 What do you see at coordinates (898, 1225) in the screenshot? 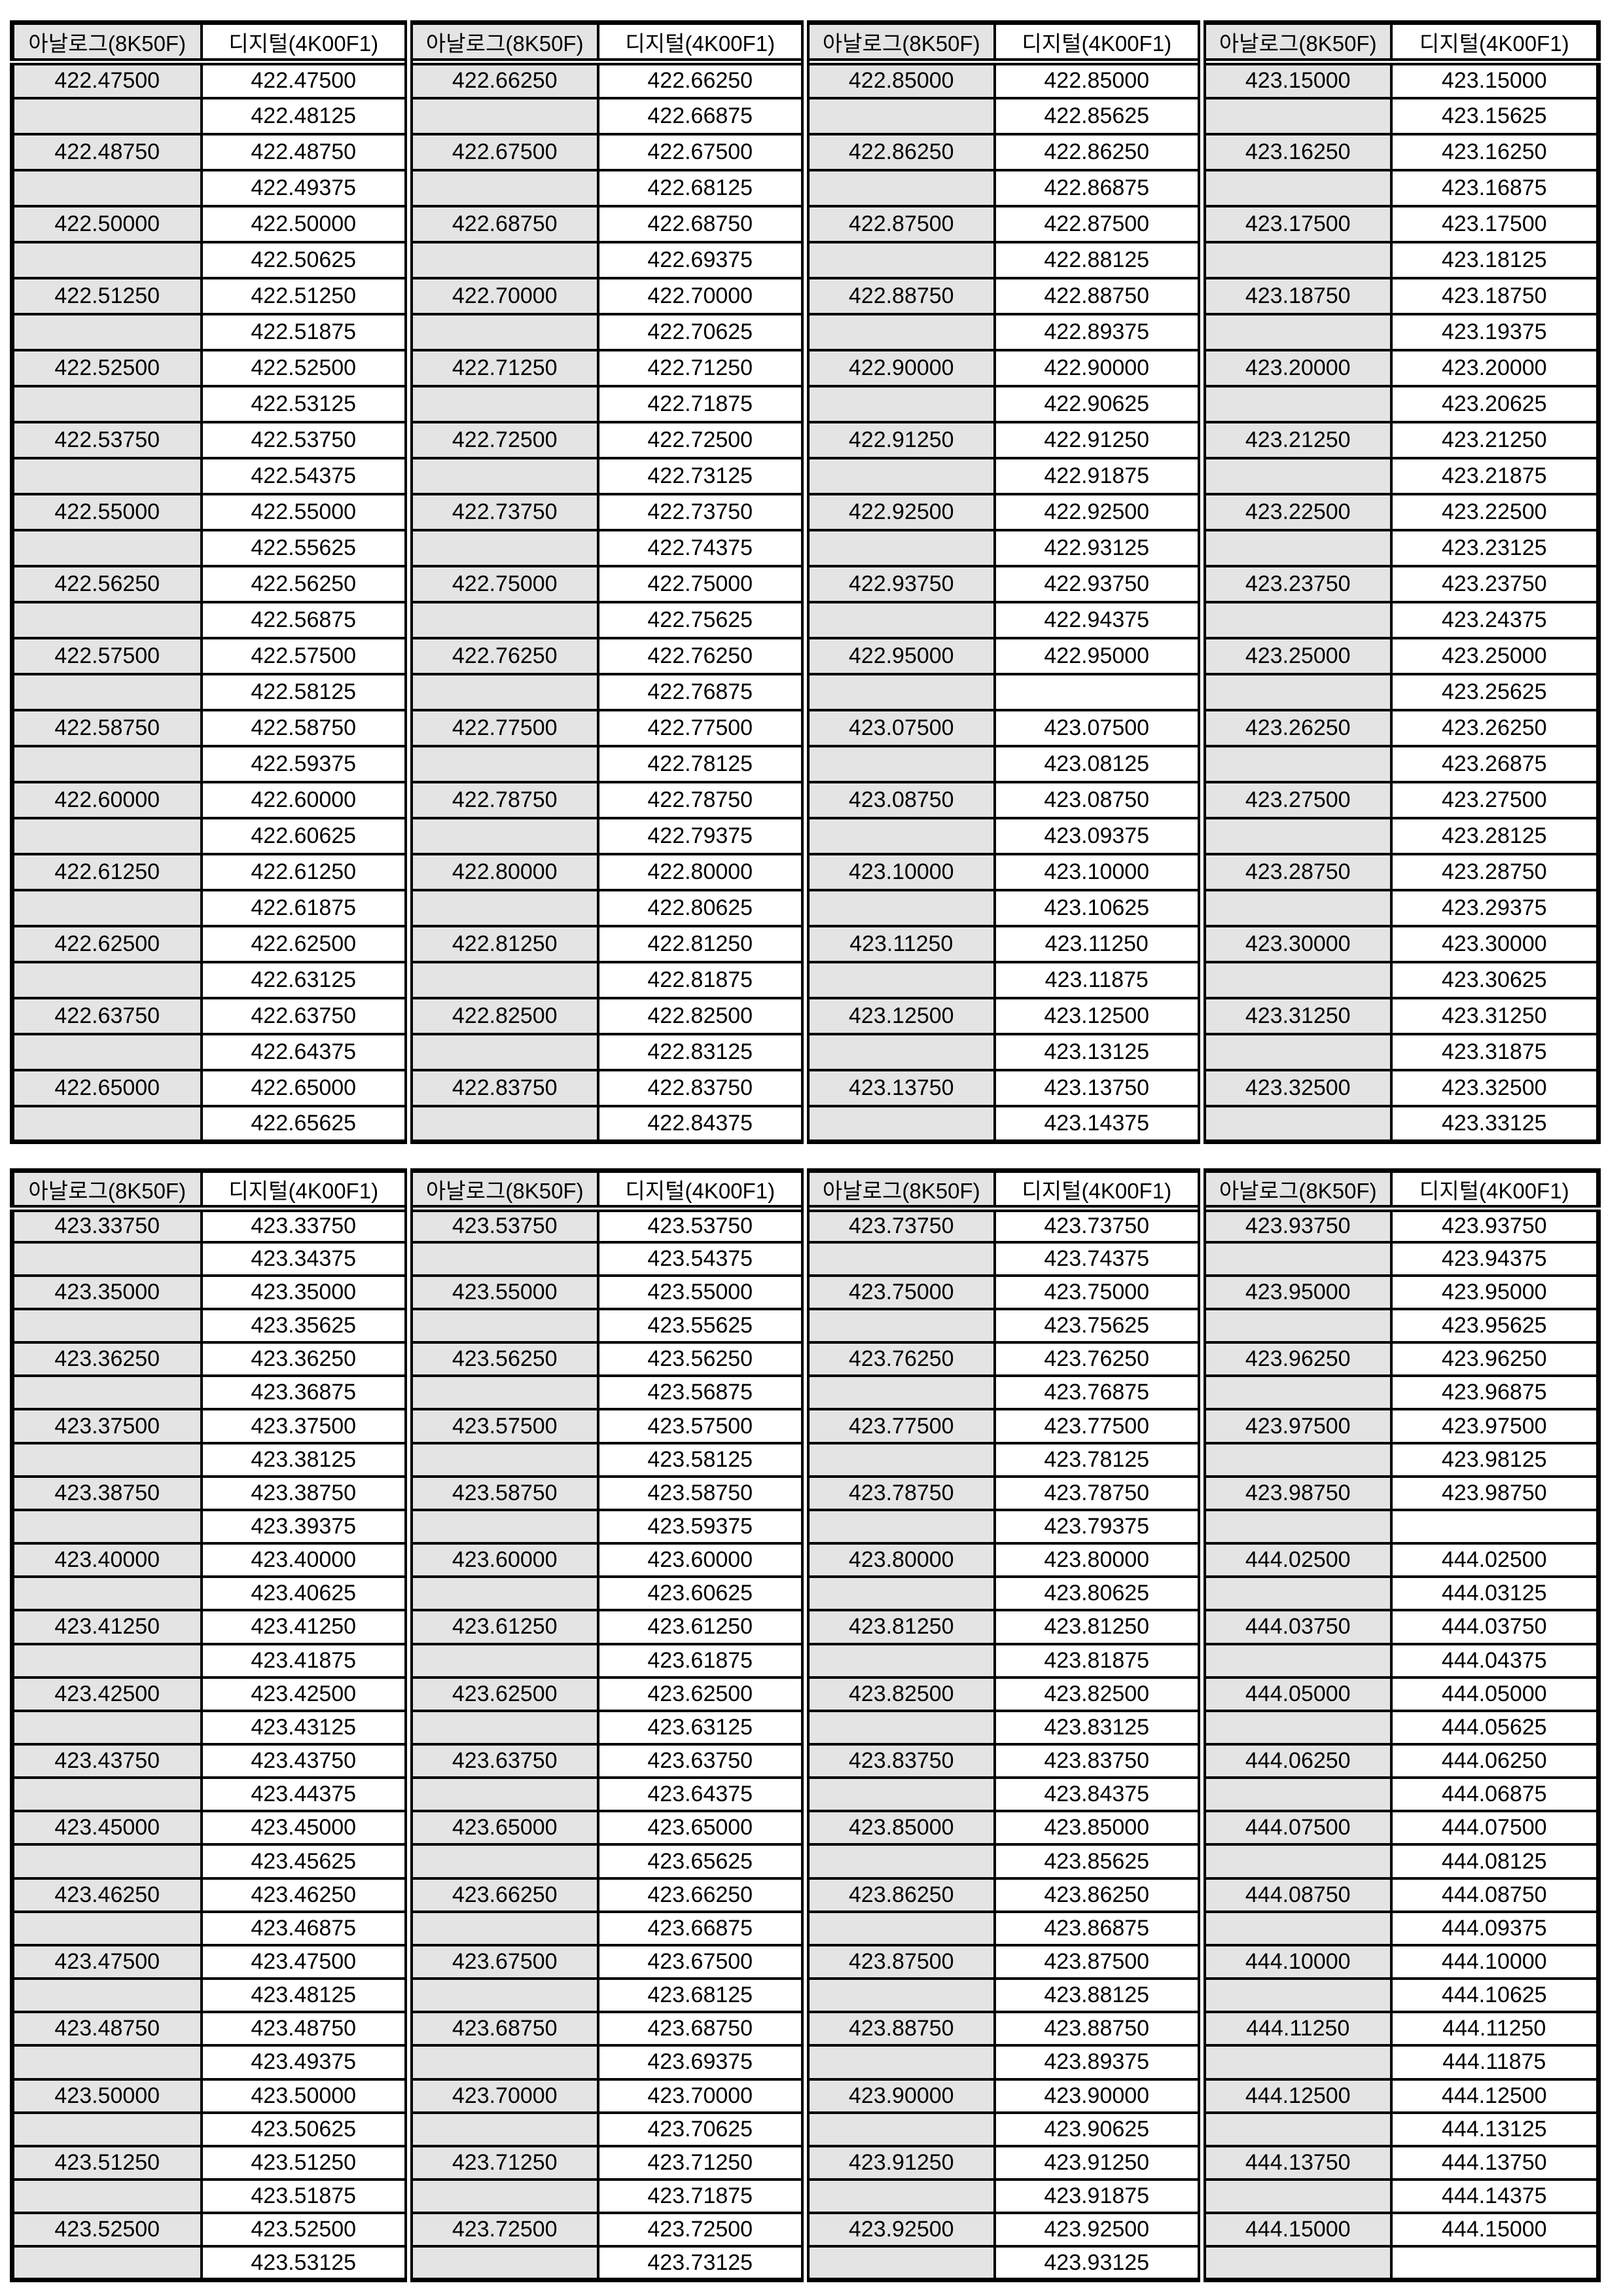
I see `analog-cell: 423.73750` at bounding box center [898, 1225].